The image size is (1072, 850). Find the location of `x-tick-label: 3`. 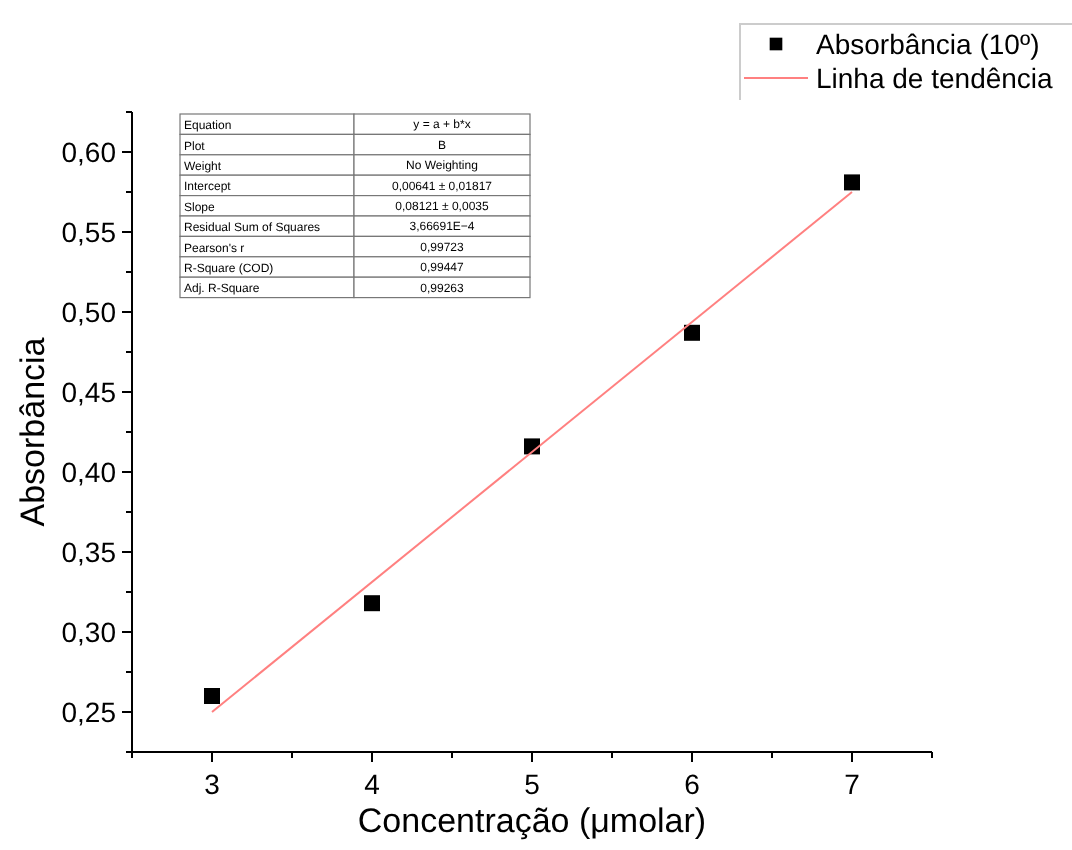

x-tick-label: 3 is located at coordinates (212, 784).